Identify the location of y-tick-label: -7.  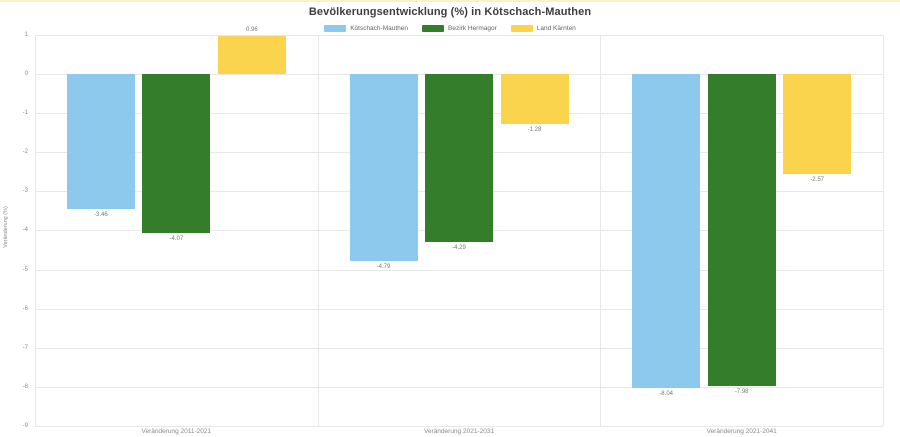
(25, 347).